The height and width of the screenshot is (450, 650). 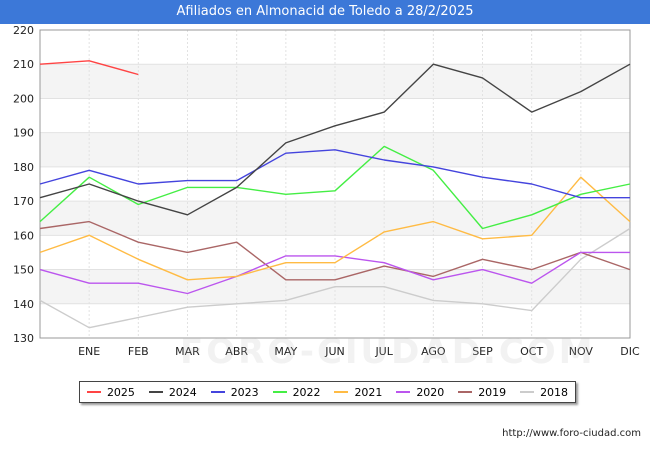 I want to click on series-line-2020, so click(x=334, y=273).